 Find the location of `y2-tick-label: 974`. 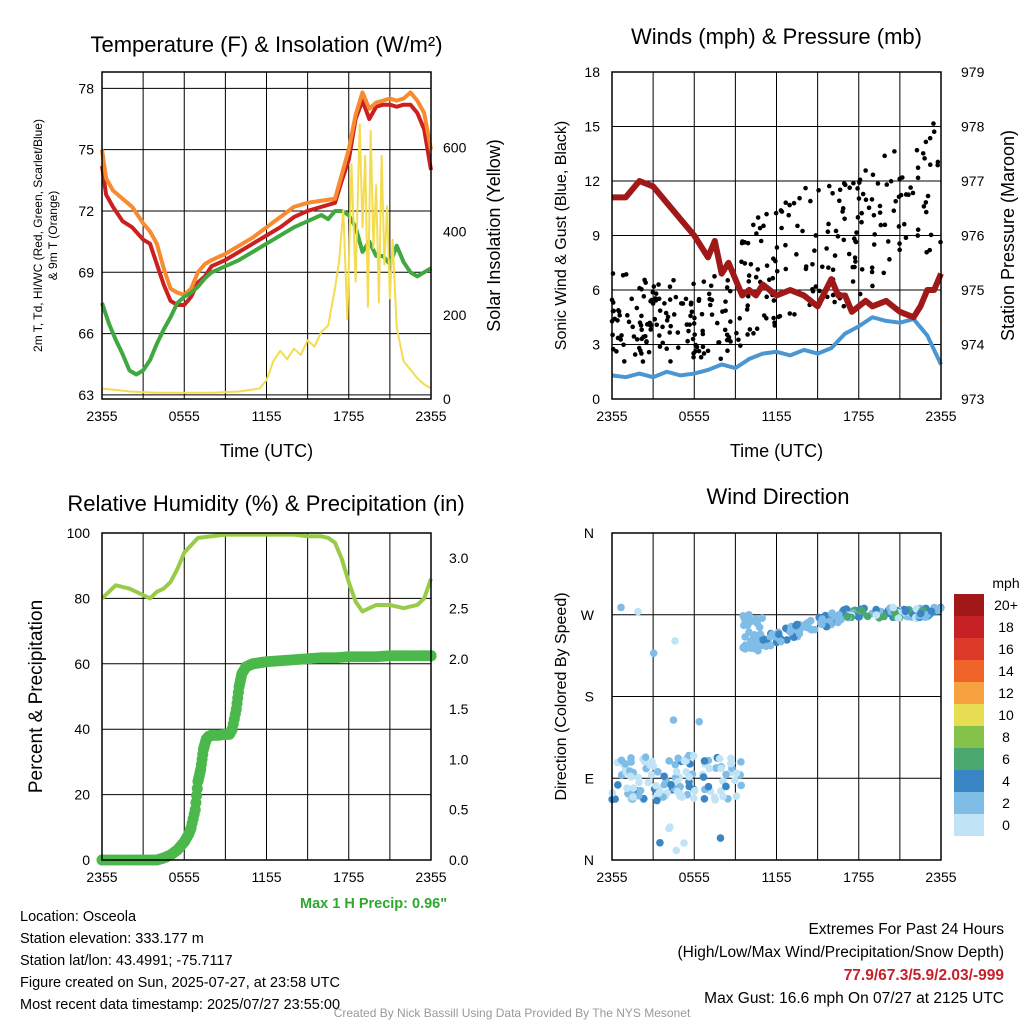

y2-tick-label: 974 is located at coordinates (973, 345).